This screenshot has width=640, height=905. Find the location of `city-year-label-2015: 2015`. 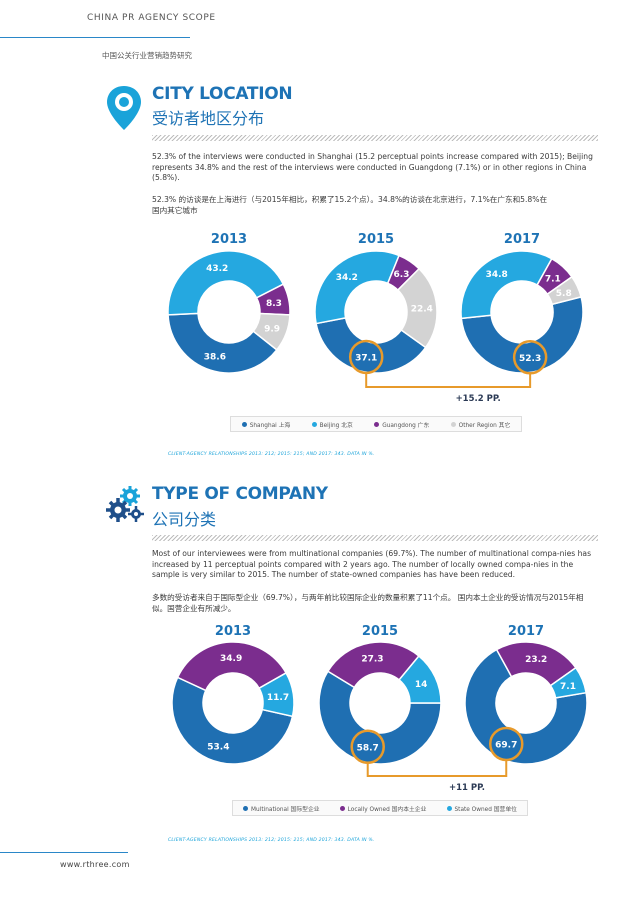

city-year-label-2015: 2015 is located at coordinates (376, 239).